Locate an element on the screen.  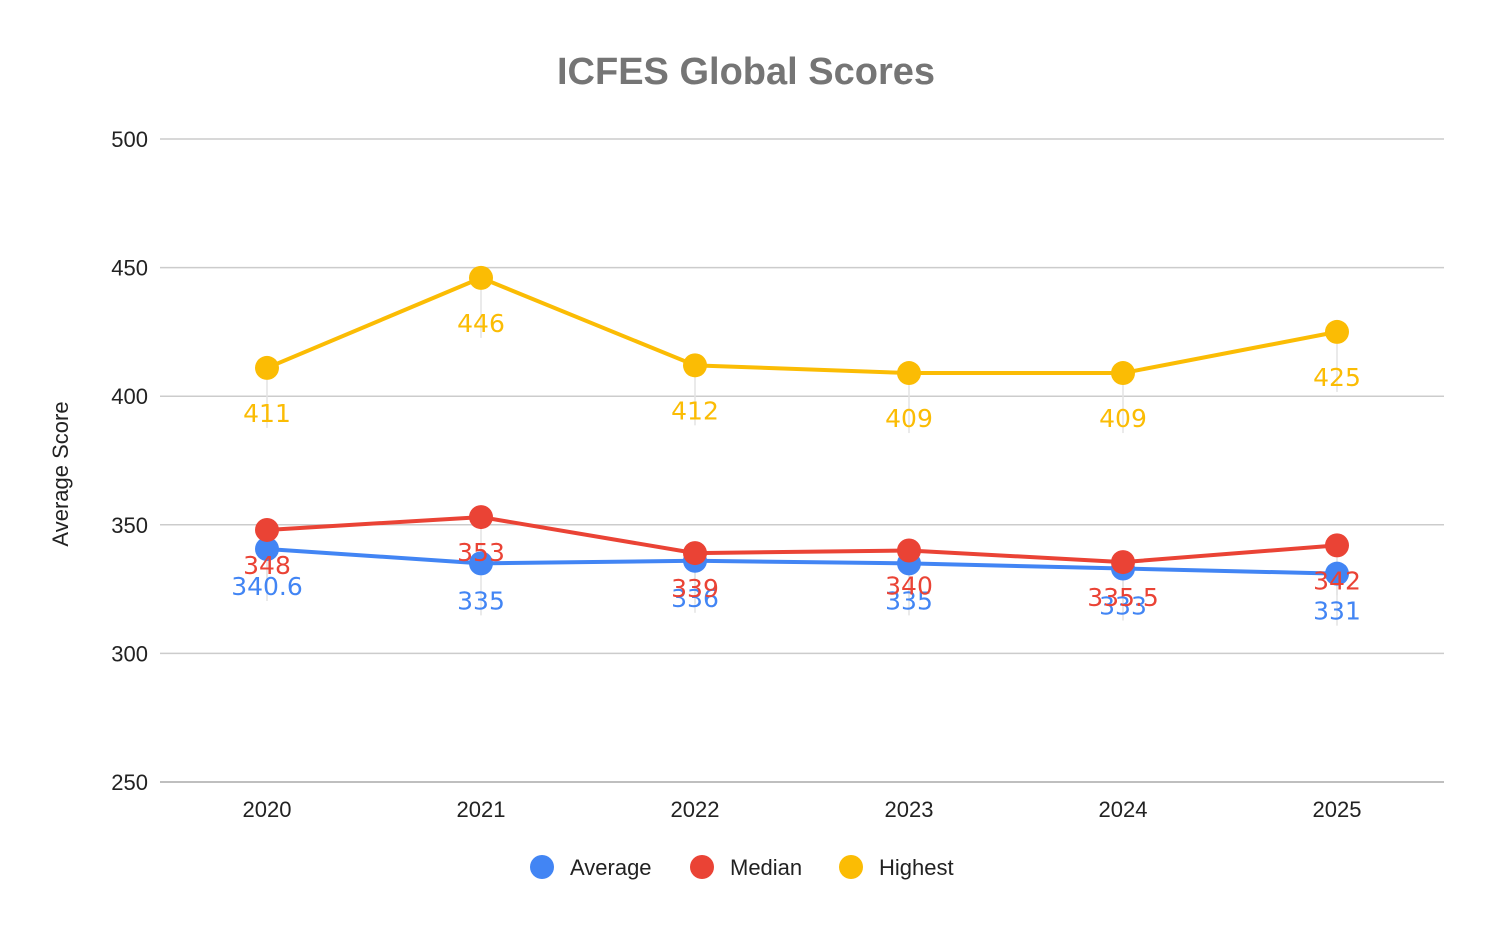
legend-label: Median is located at coordinates (766, 867).